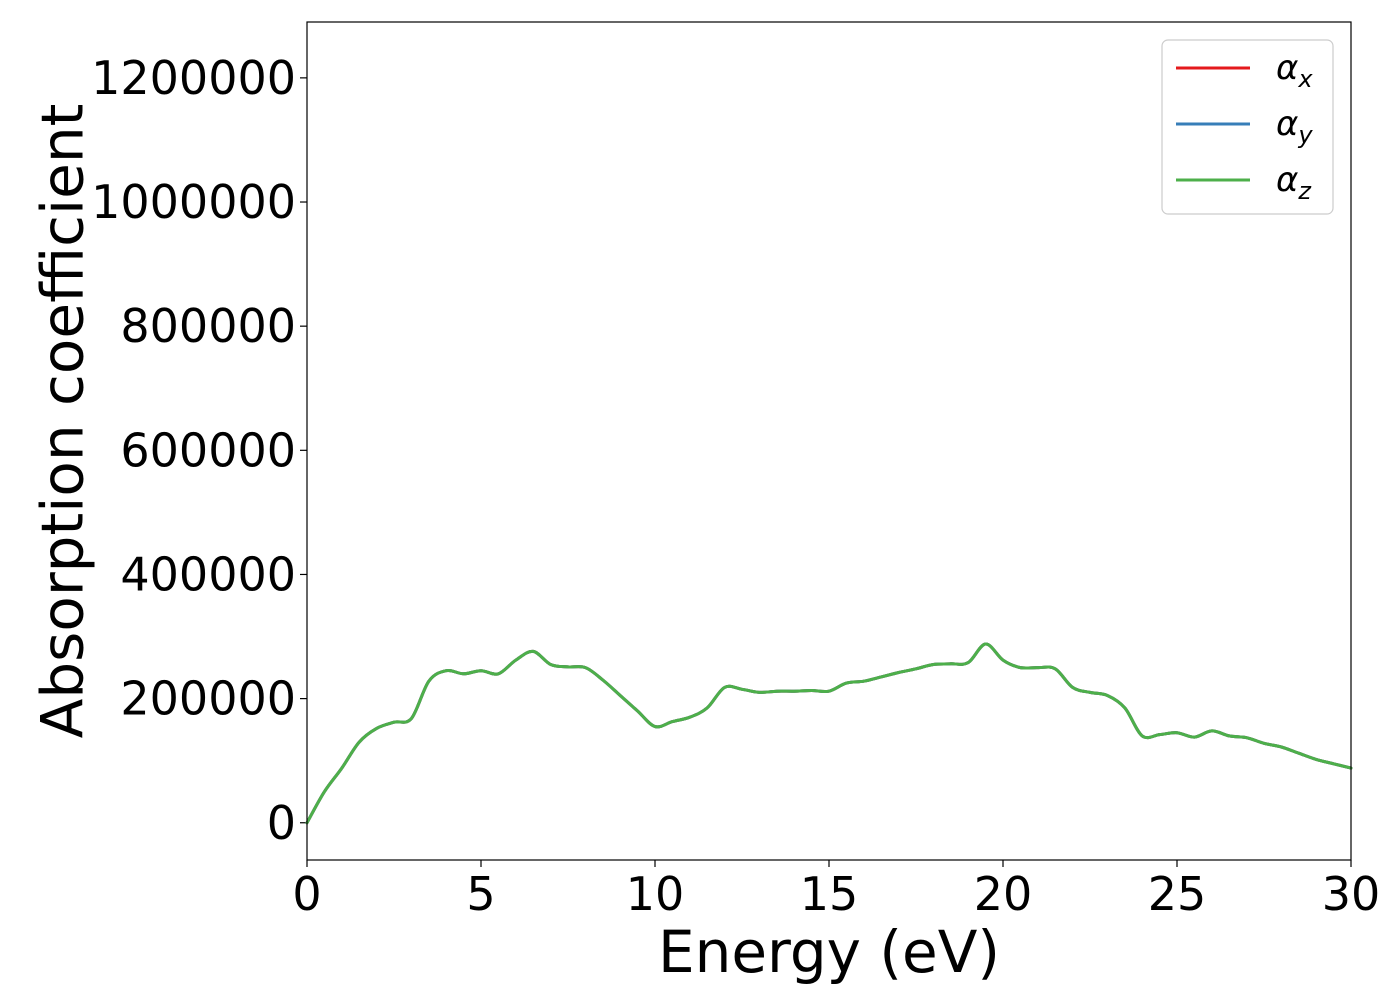 The width and height of the screenshot is (1400, 1000). I want to click on x-tick-label: 25, so click(1177, 894).